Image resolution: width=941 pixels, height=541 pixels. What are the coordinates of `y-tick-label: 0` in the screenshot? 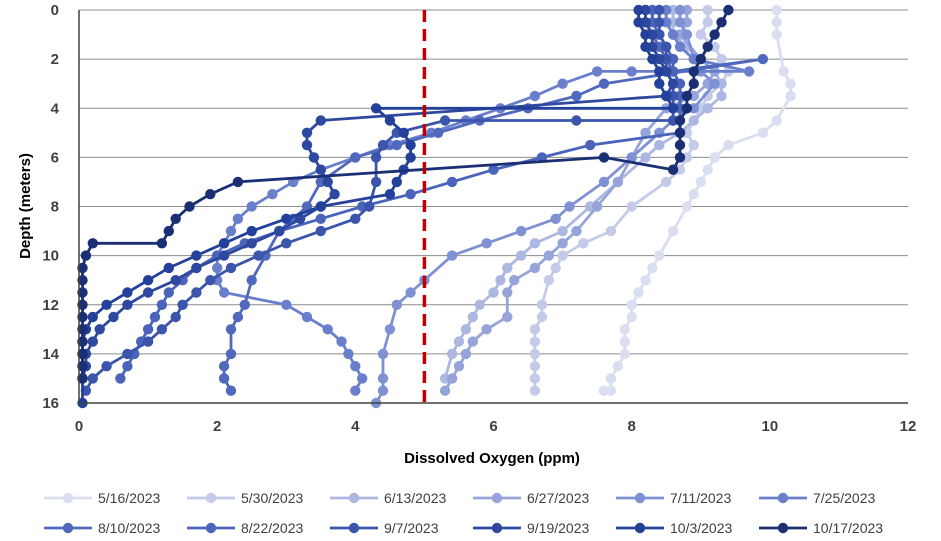 It's located at (55, 10).